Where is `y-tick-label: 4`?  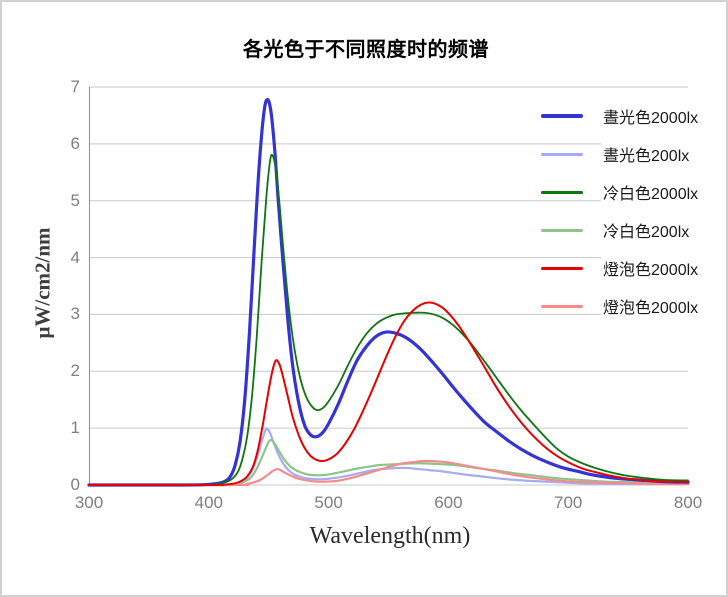 y-tick-label: 4 is located at coordinates (75, 257).